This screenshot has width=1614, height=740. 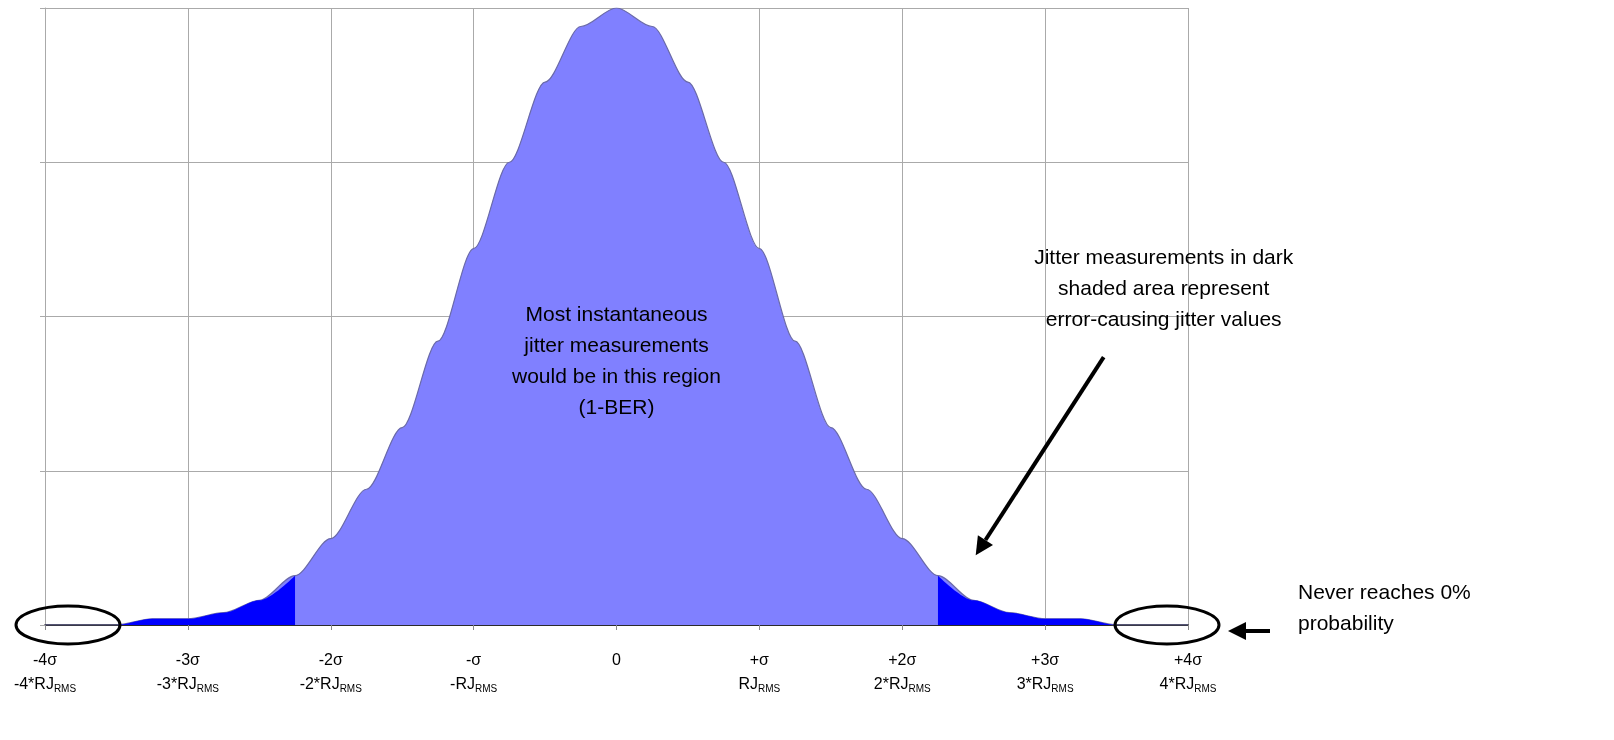 What do you see at coordinates (616, 359) in the screenshot?
I see `annotation: Most instantaneous jitter measurements would be in this region (1-BER)` at bounding box center [616, 359].